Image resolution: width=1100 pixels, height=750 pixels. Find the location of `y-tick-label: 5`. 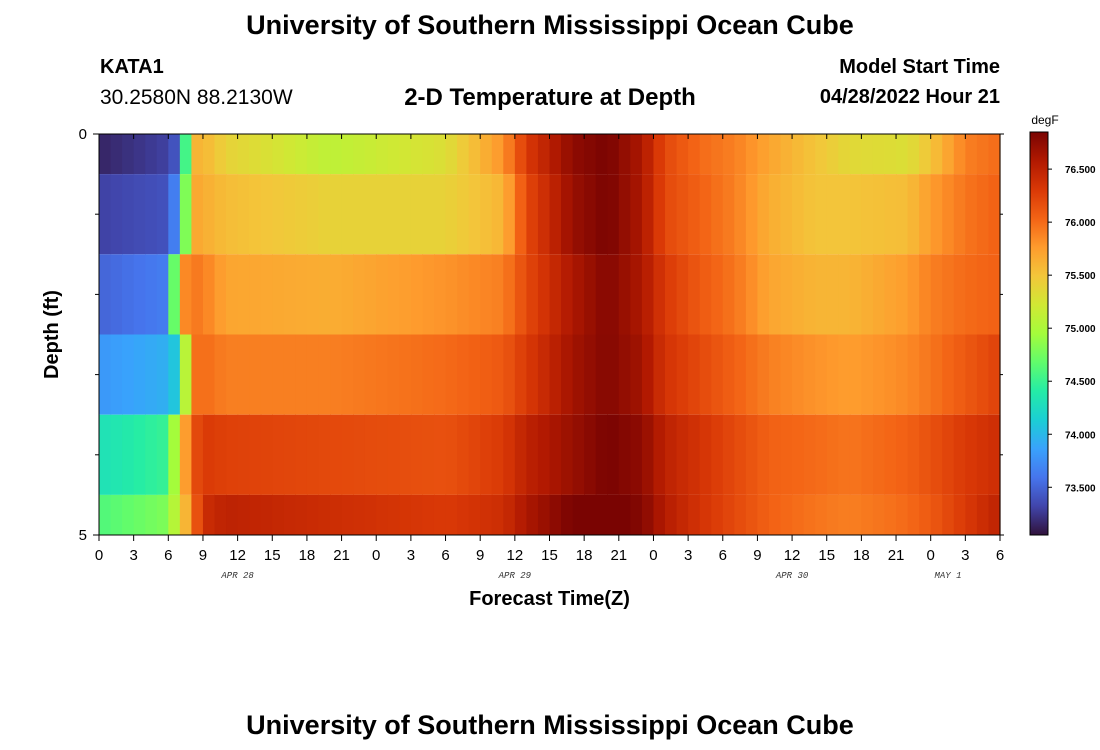

y-tick-label: 5 is located at coordinates (83, 535).